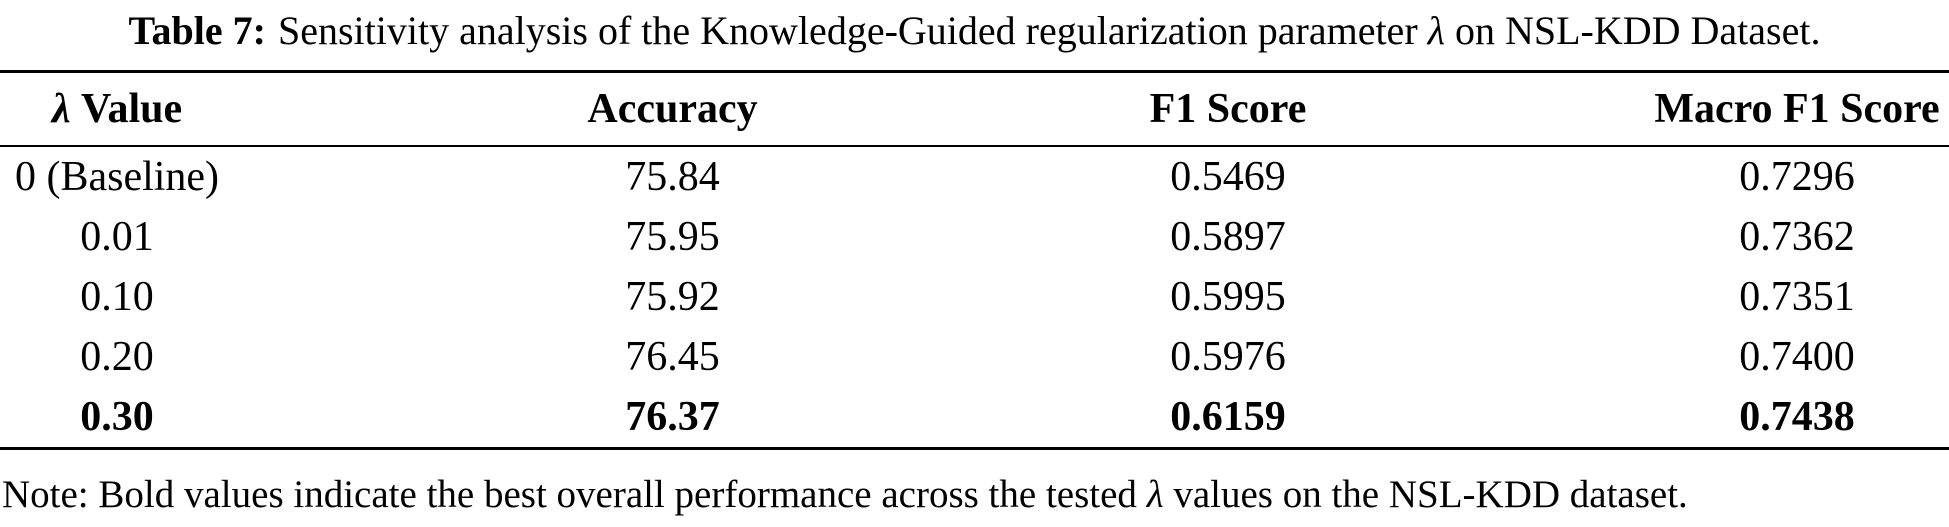  Describe the element at coordinates (197, 30) in the screenshot. I see `table-caption-label: Table 7:` at that location.